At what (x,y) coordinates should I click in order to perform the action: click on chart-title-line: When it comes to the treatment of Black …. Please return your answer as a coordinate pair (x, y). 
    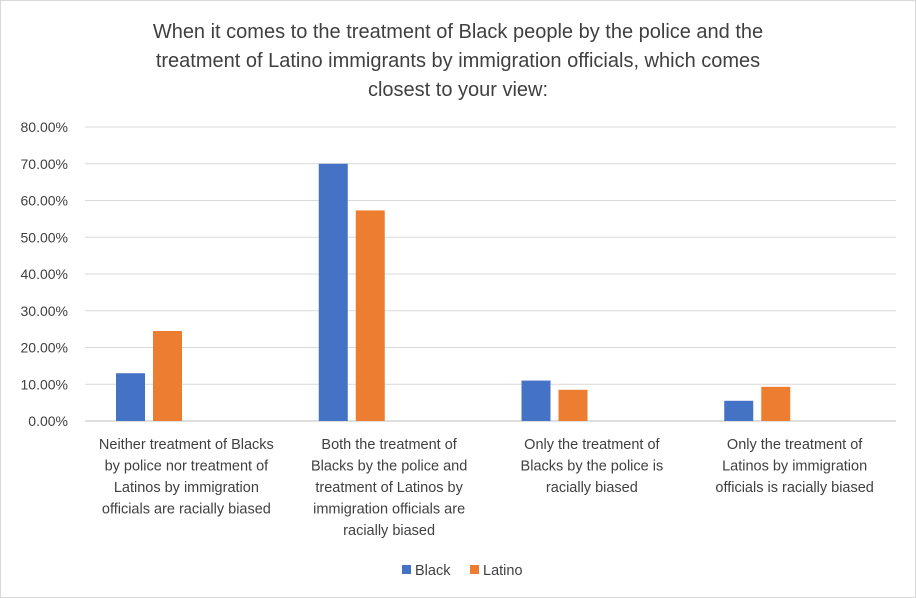
    Looking at the image, I should click on (458, 32).